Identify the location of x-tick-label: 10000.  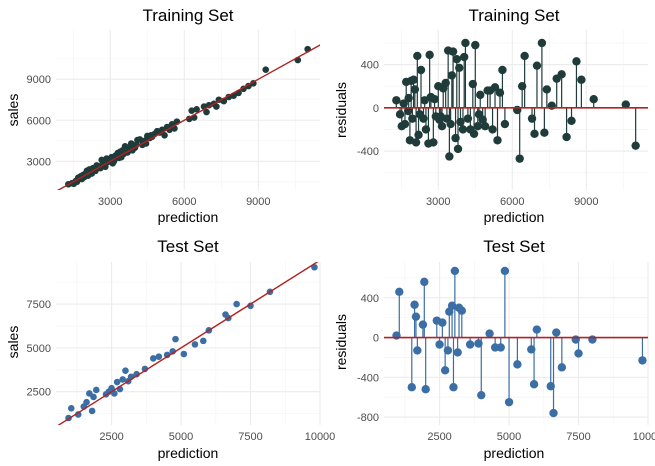
(320, 437).